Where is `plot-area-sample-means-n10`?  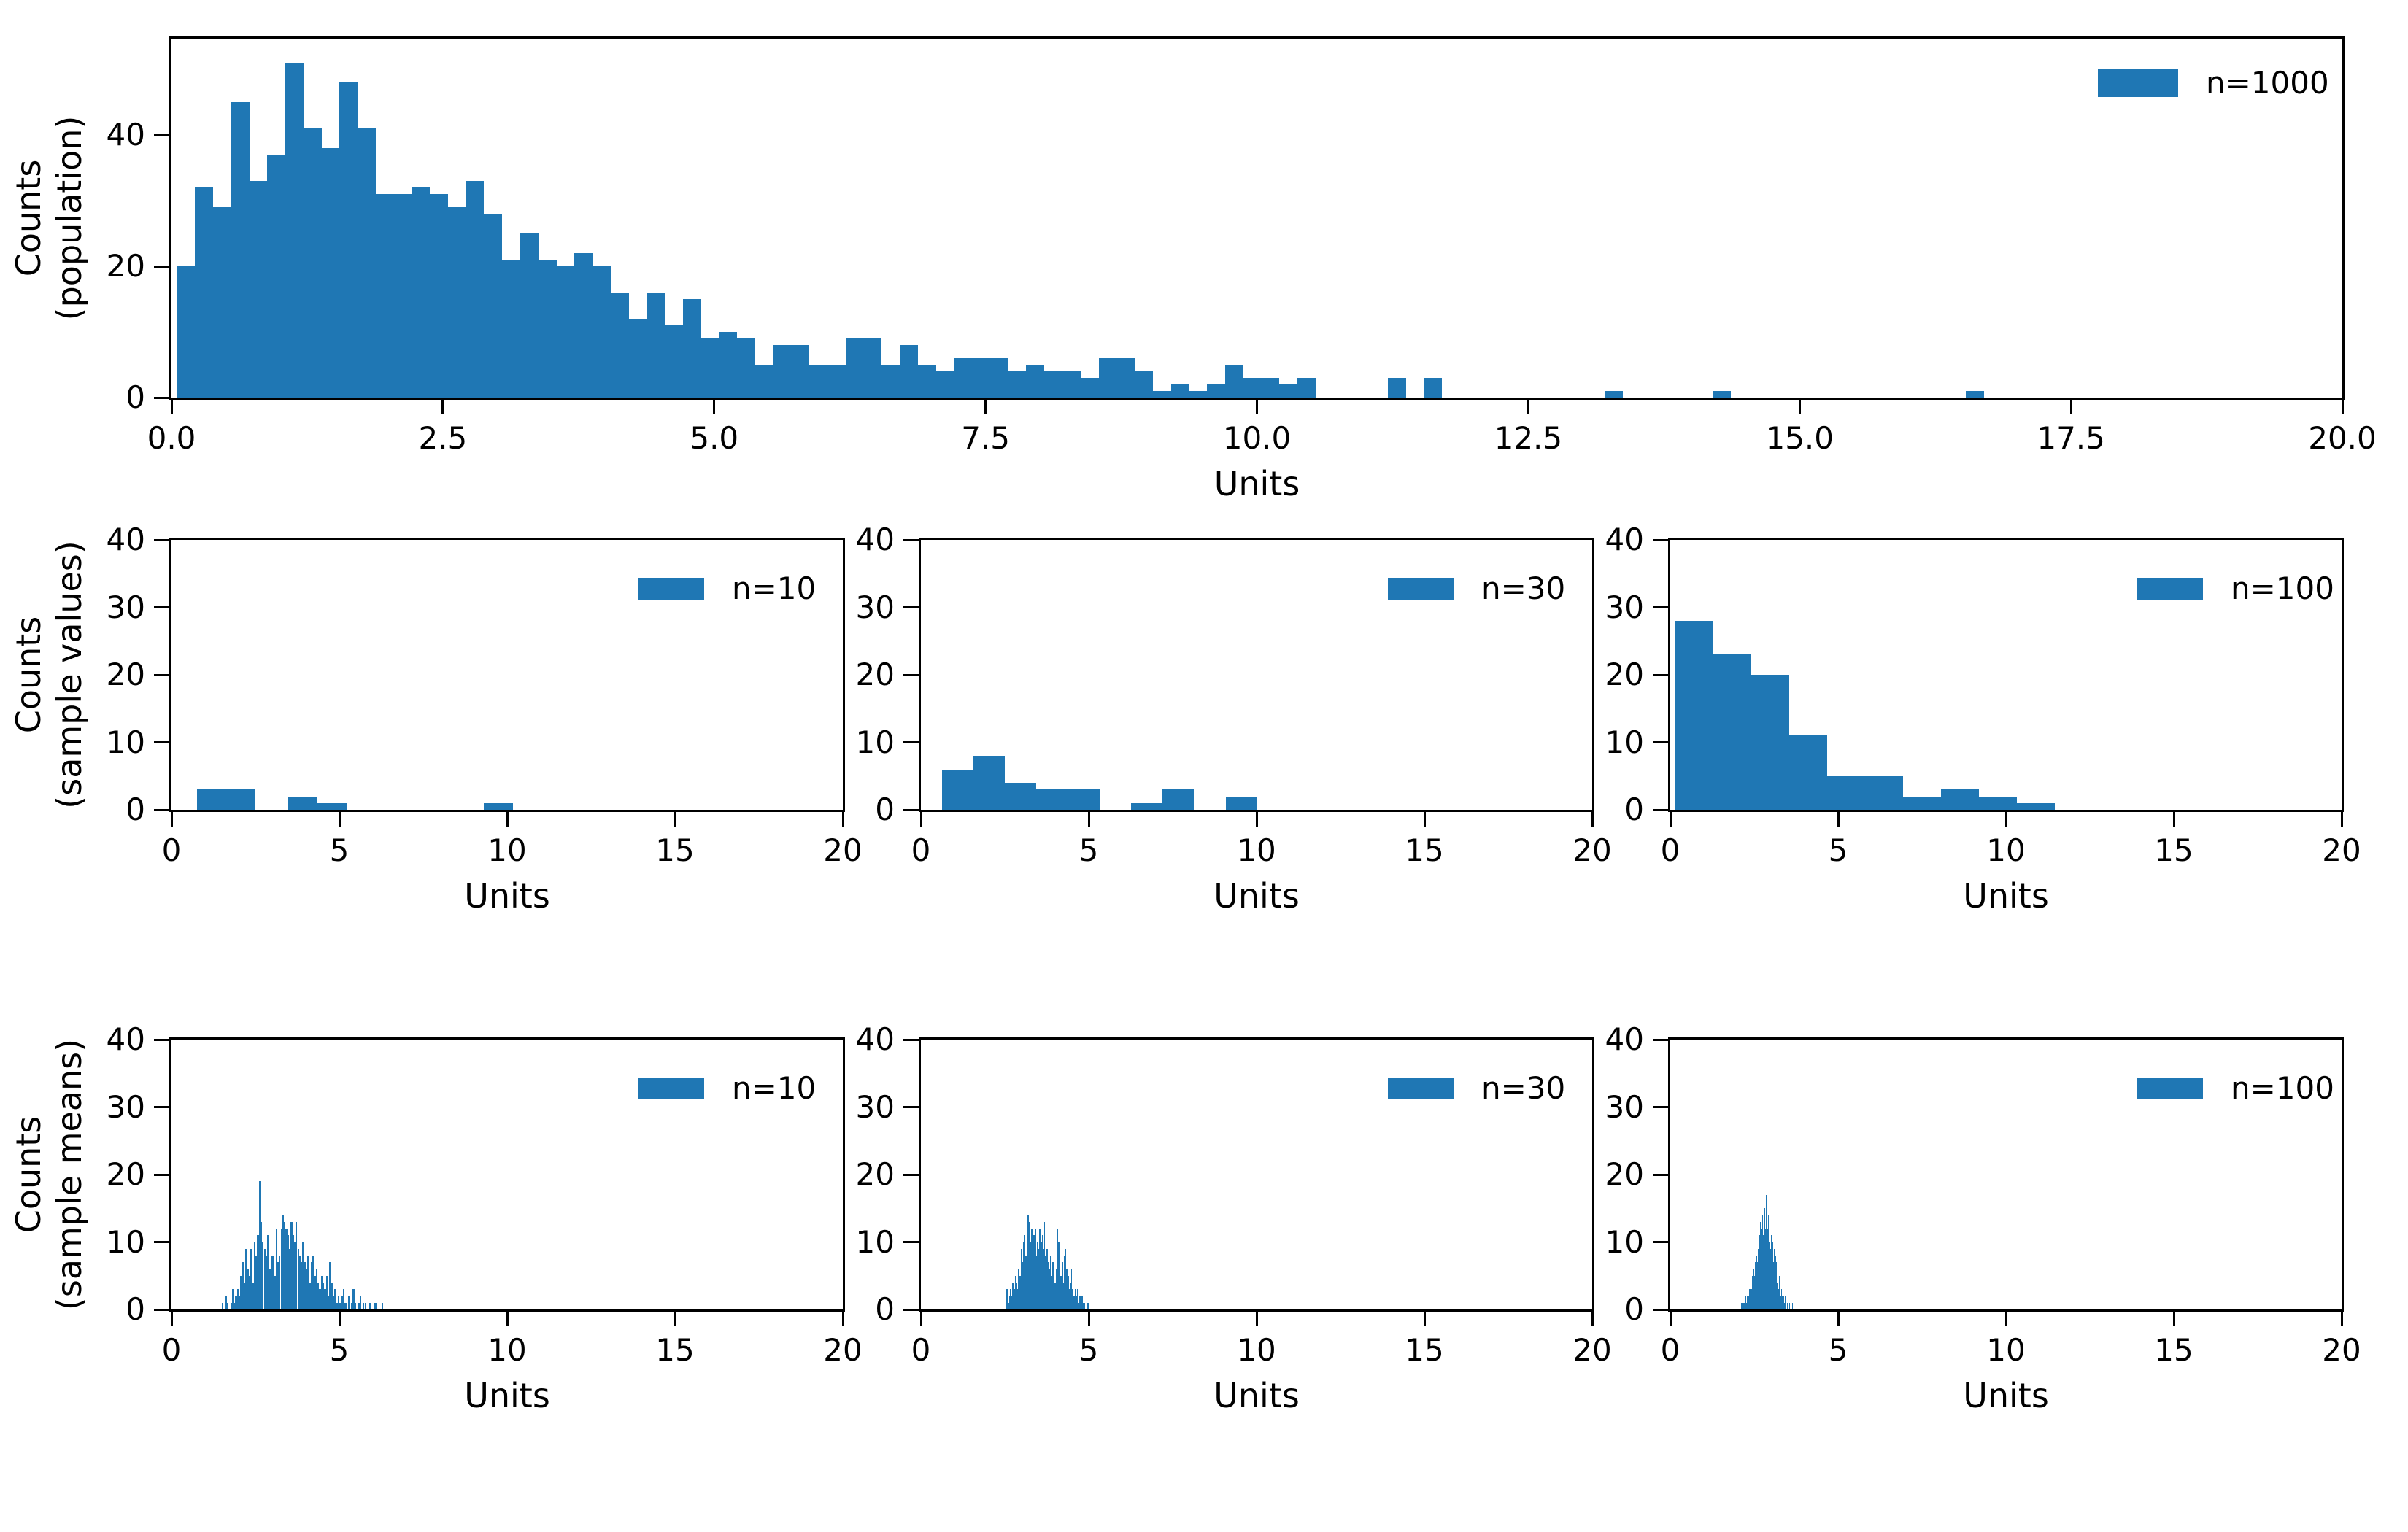
plot-area-sample-means-n10 is located at coordinates (507, 1174).